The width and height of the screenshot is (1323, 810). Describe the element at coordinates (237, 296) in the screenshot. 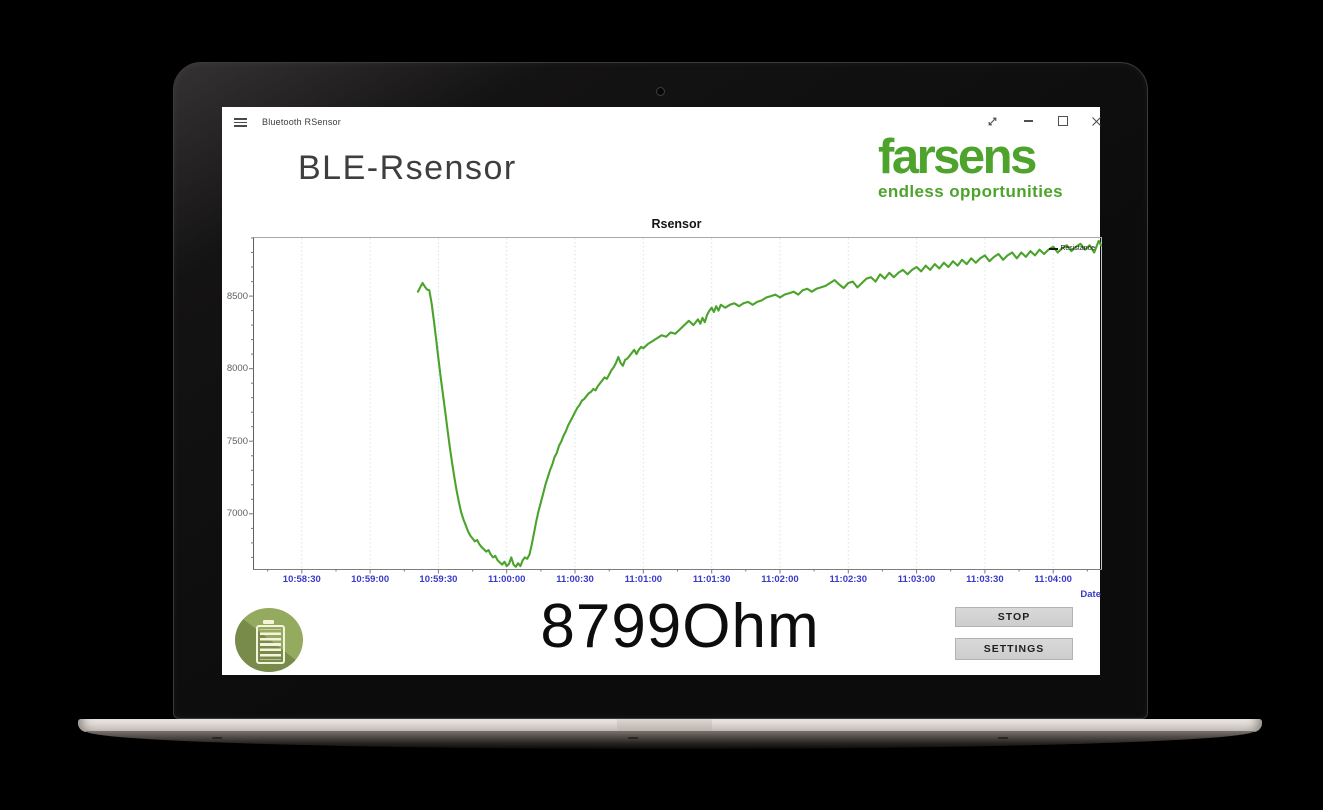

I see `y-tick-label: 8500` at that location.